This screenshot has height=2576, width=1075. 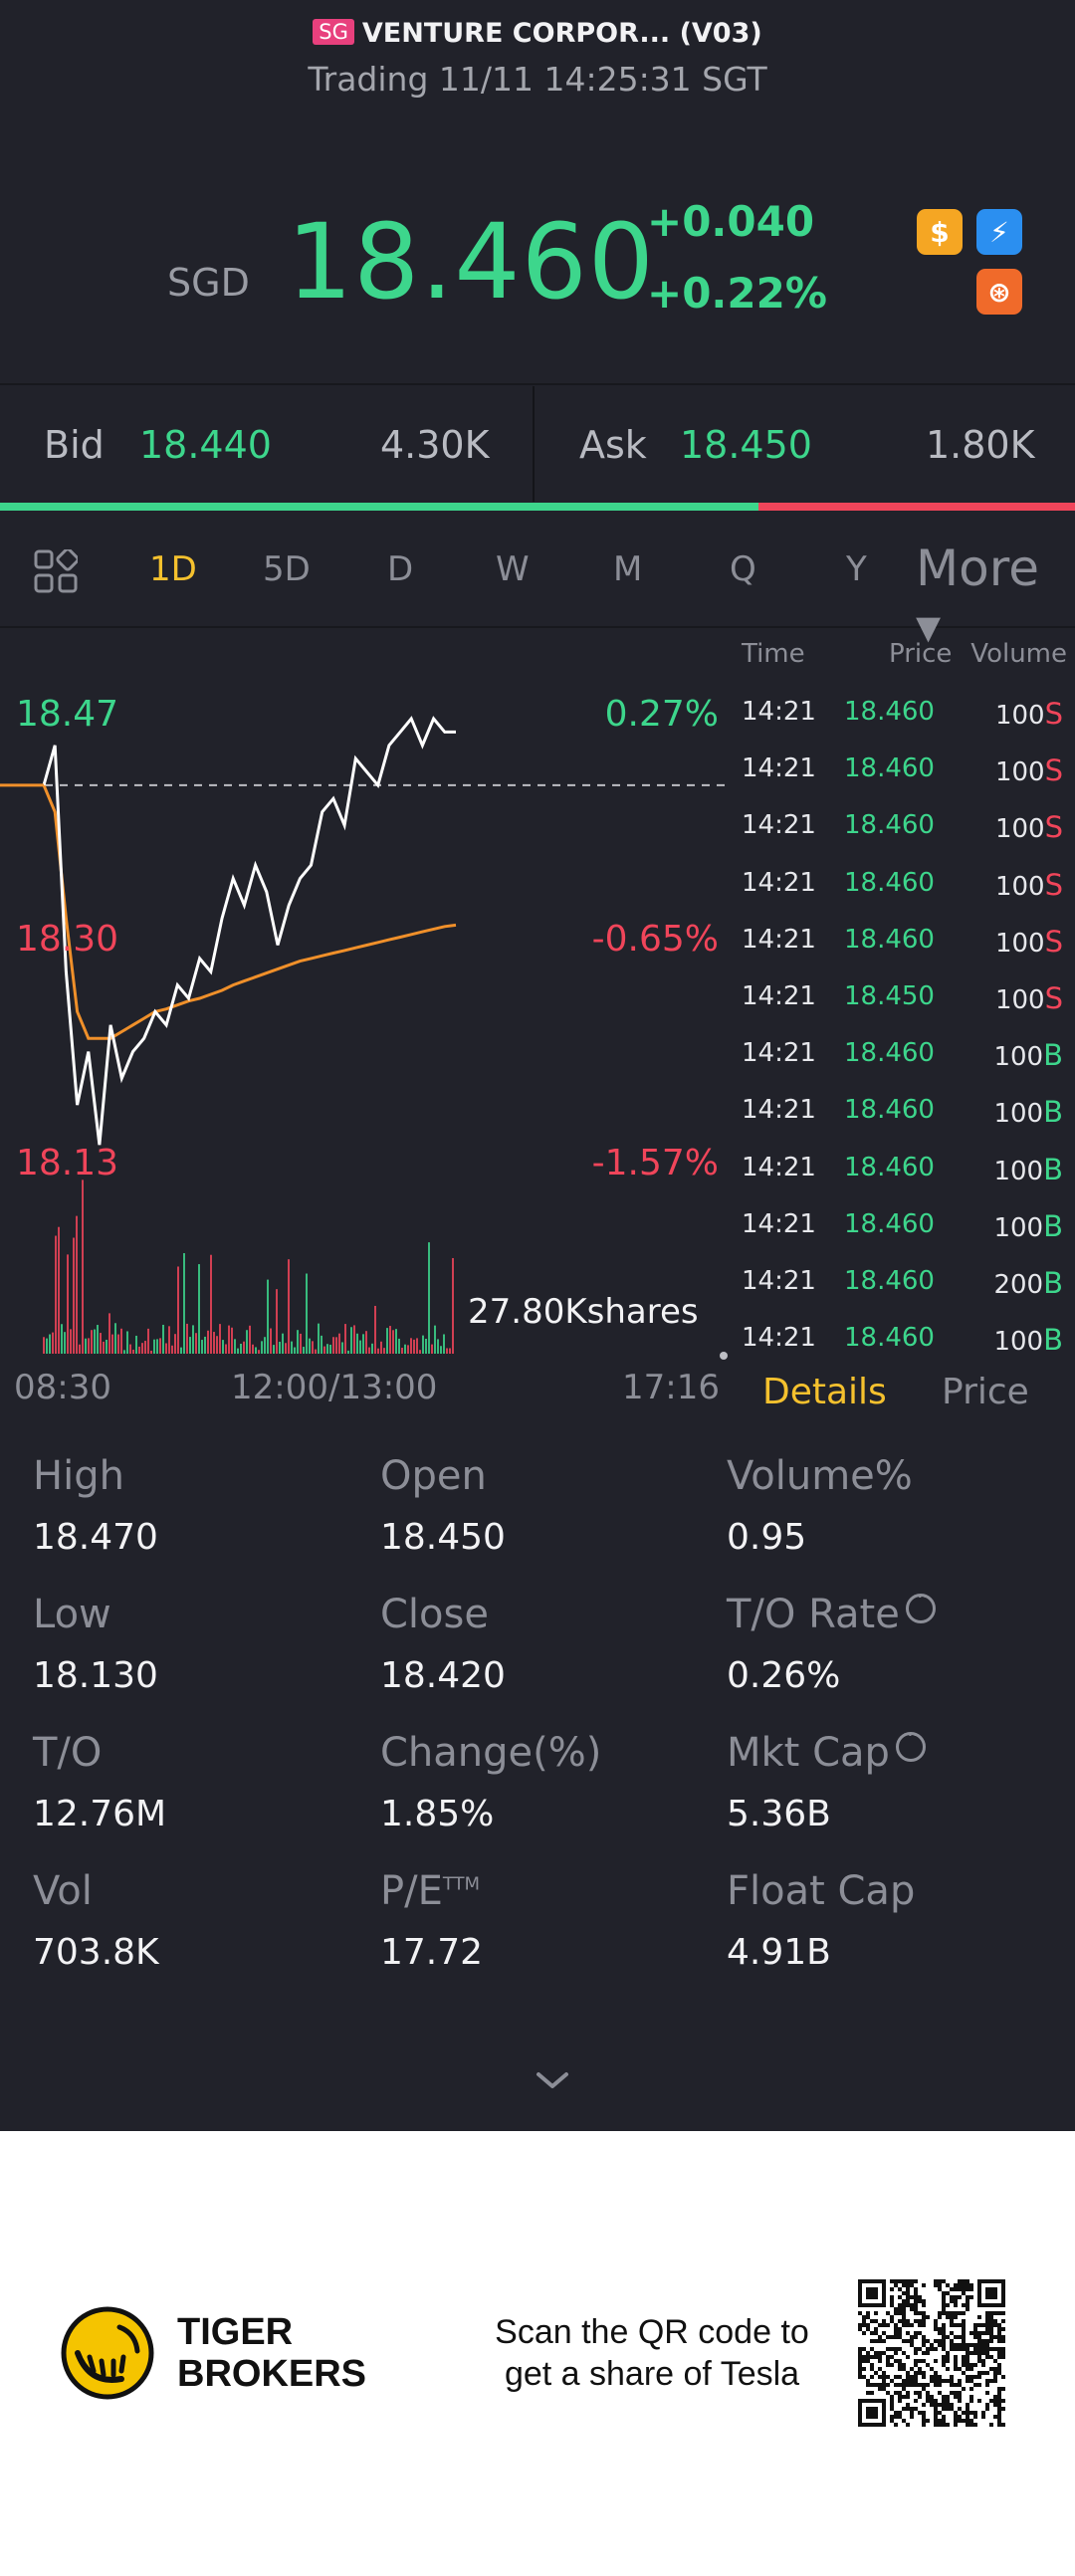 What do you see at coordinates (435, 445) in the screenshot?
I see `bid-size: 4.30K` at bounding box center [435, 445].